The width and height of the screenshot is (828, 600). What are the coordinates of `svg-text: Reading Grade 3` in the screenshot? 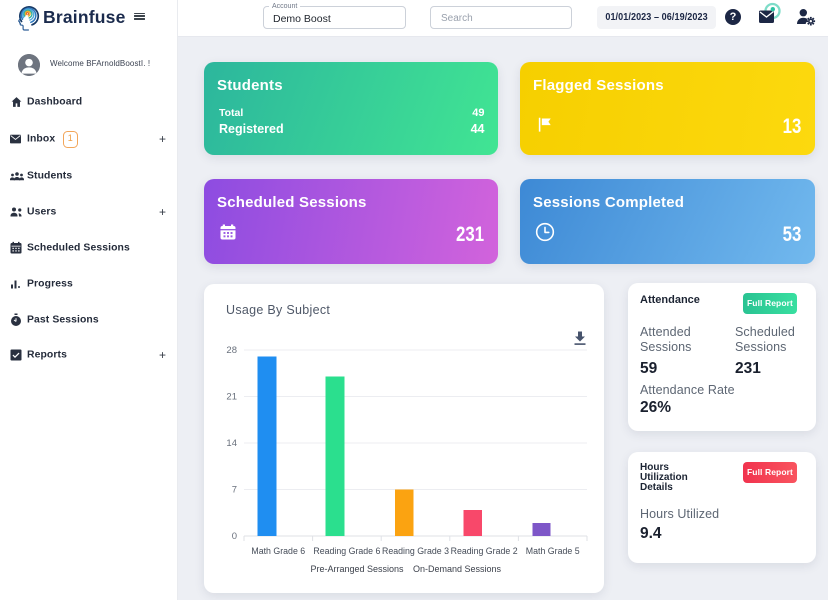 It's located at (415, 551).